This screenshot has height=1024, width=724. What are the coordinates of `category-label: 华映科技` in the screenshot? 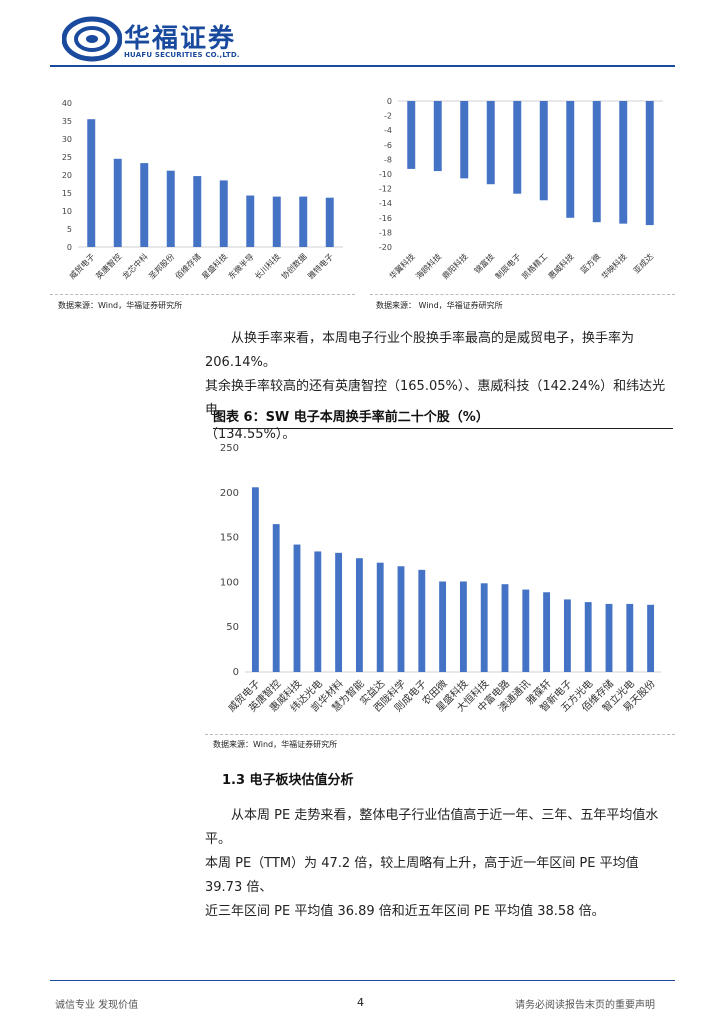 It's located at (614, 266).